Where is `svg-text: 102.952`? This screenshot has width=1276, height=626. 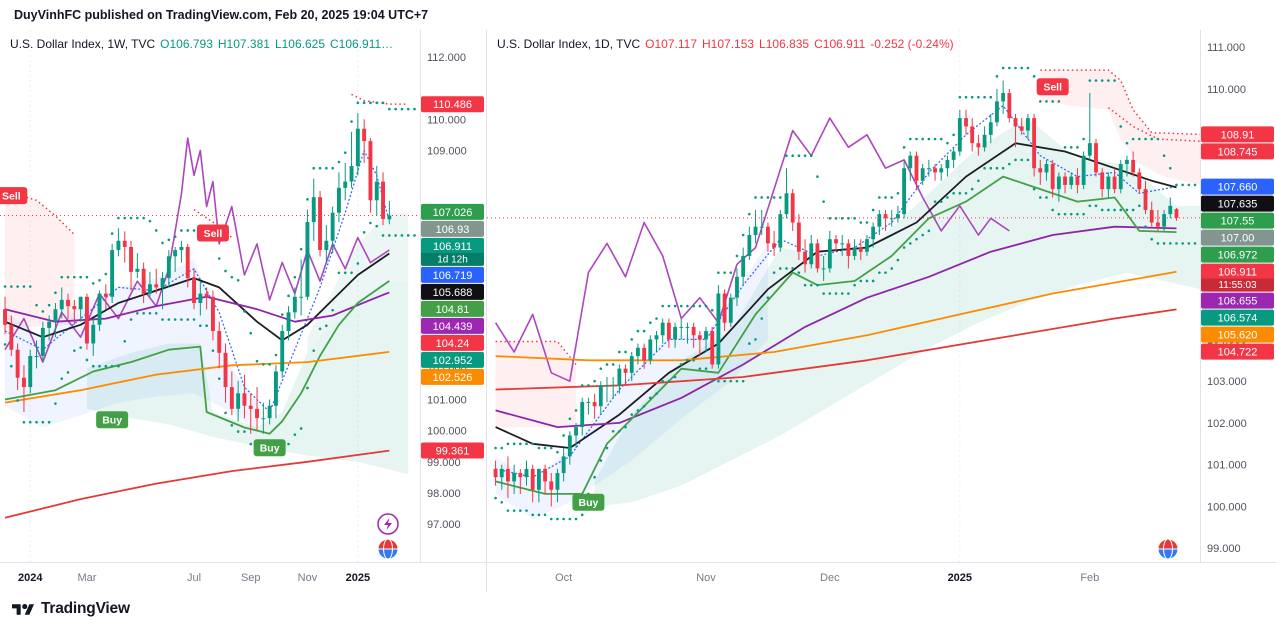 svg-text: 102.952 is located at coordinates (453, 361).